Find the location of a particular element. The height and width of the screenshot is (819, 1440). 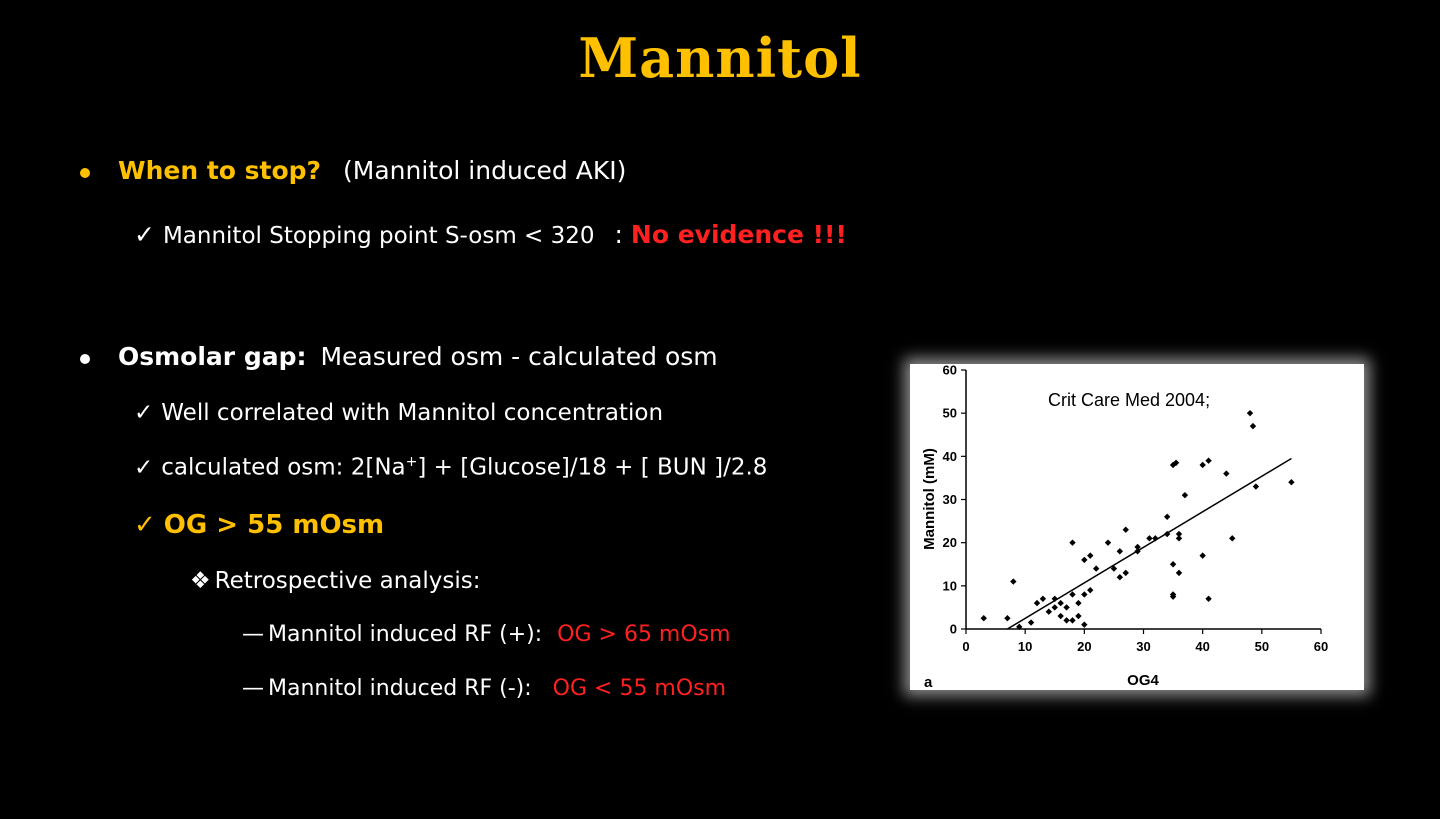

x-tick-label: 60 is located at coordinates (1321, 646).